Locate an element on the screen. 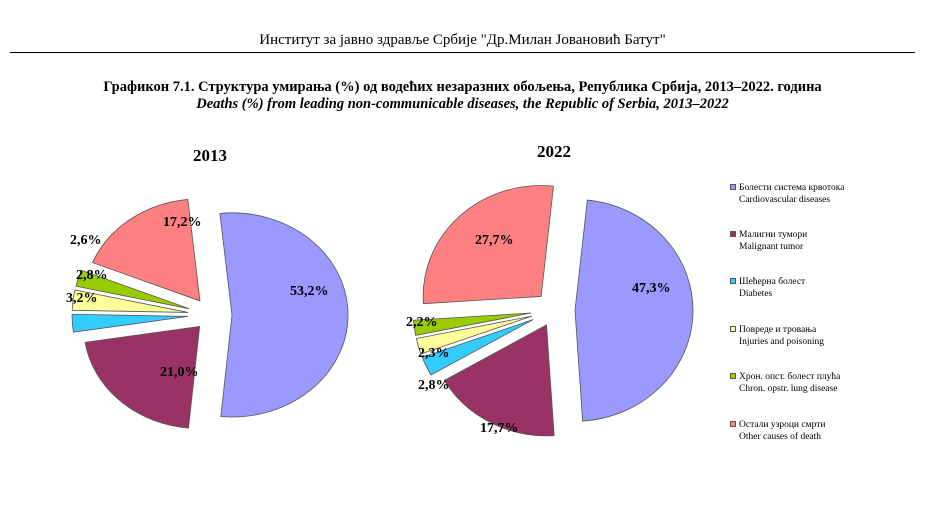 The height and width of the screenshot is (520, 925). header-rule is located at coordinates (462, 52).